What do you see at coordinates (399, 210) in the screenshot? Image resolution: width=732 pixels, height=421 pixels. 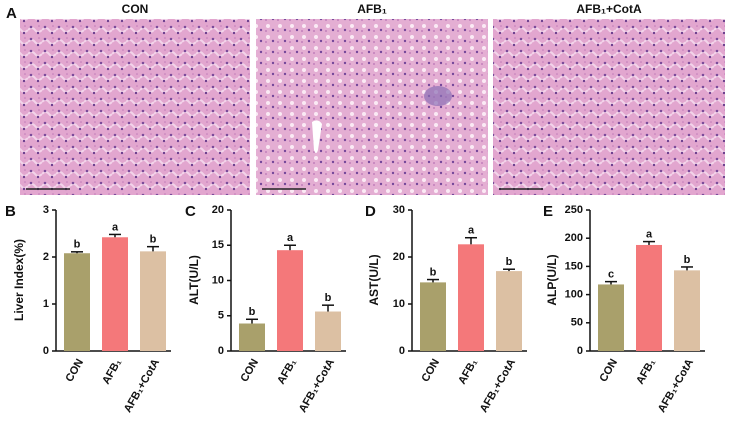 I see `y-tick-label: 30` at bounding box center [399, 210].